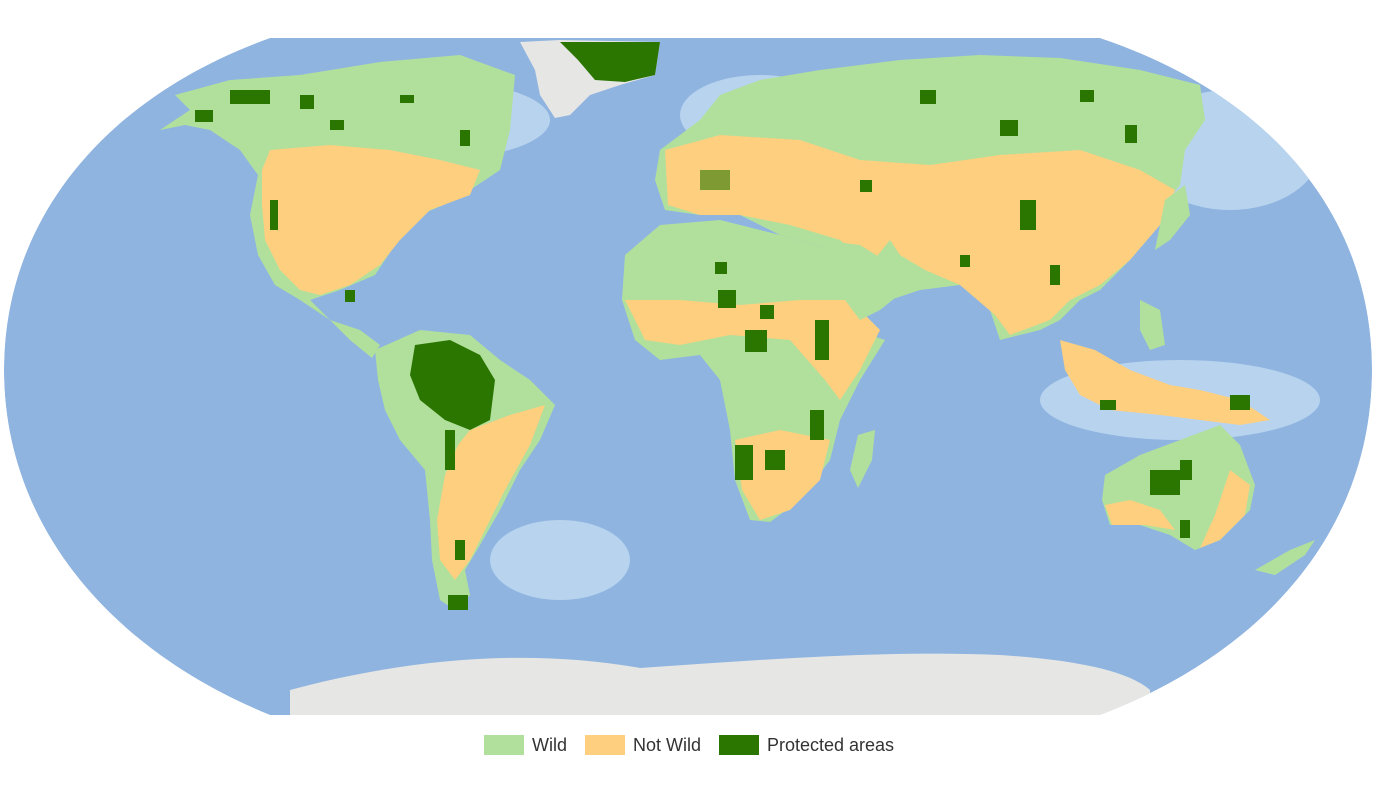 This screenshot has height=796, width=1378. I want to click on japan, so click(1172, 217).